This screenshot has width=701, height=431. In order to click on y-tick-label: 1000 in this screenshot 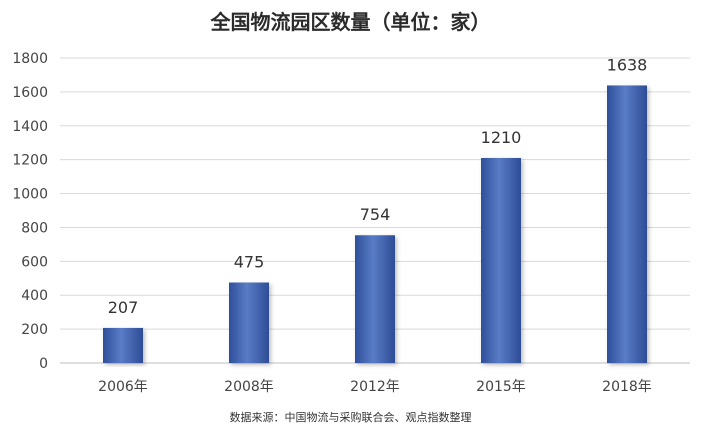, I will do `click(30, 195)`.